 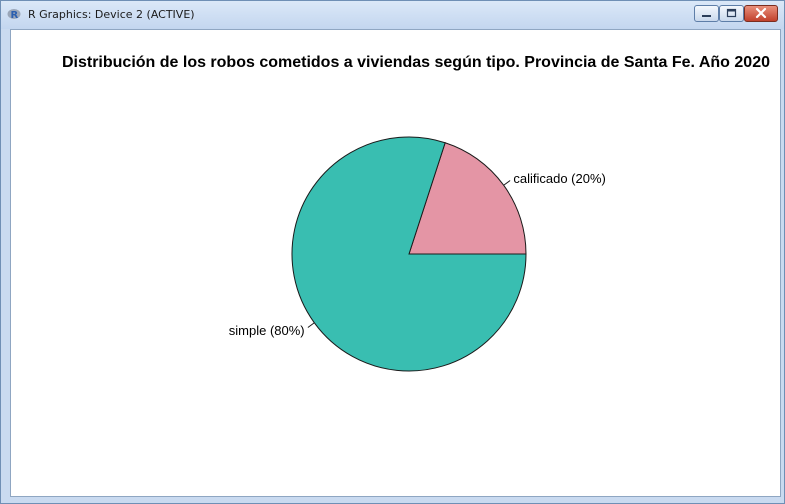 I want to click on pie-slice-calificado, so click(x=467, y=198).